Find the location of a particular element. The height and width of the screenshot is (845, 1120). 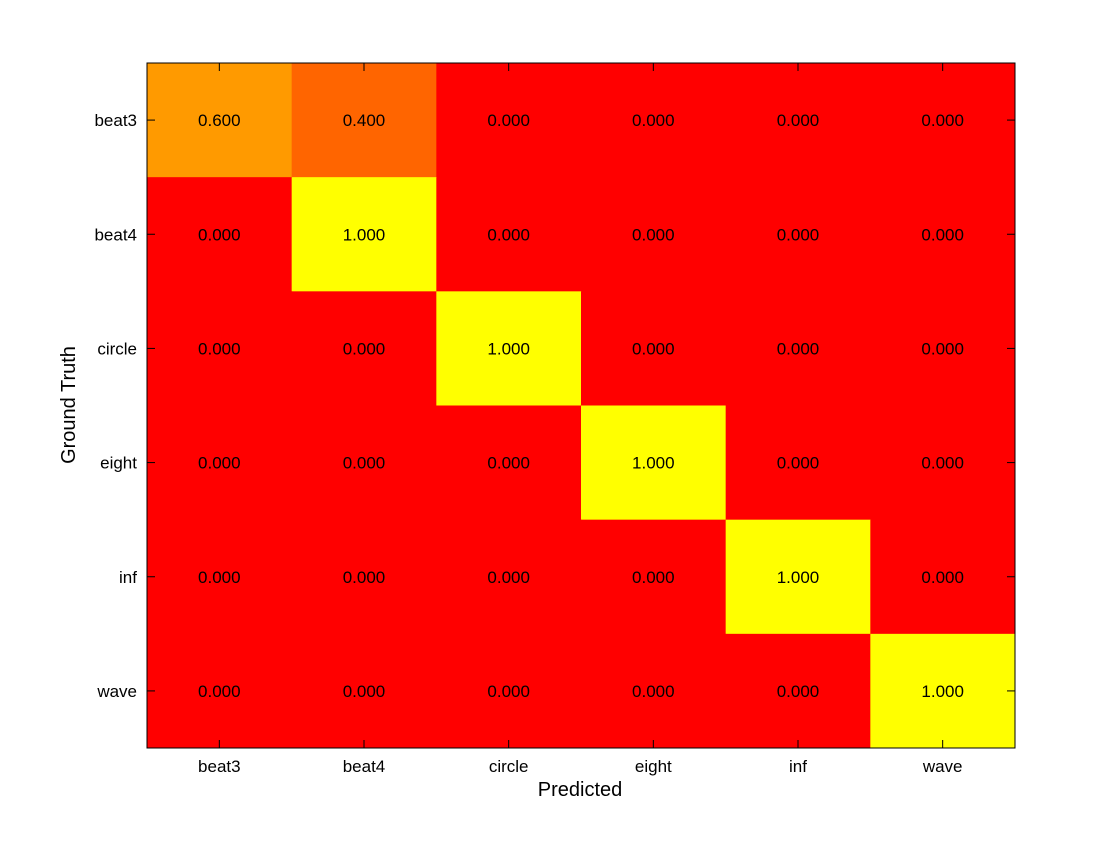

heatmap-cell-beat4-eight is located at coordinates (654, 234).